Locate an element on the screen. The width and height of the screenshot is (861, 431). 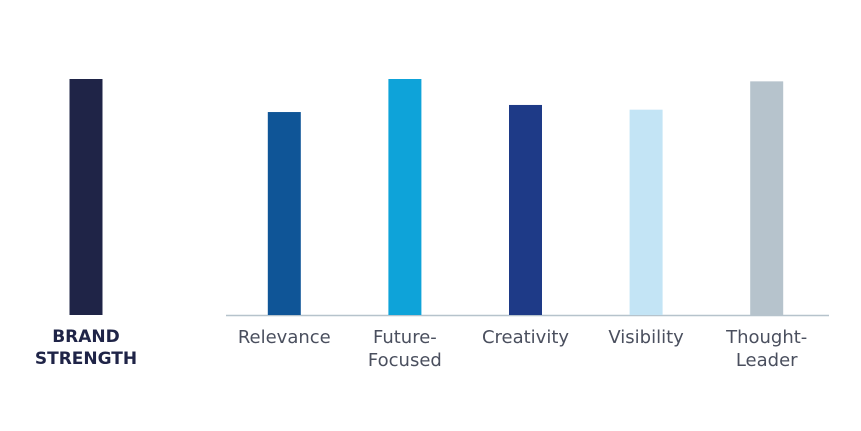
category-label: Relevance is located at coordinates (284, 337).